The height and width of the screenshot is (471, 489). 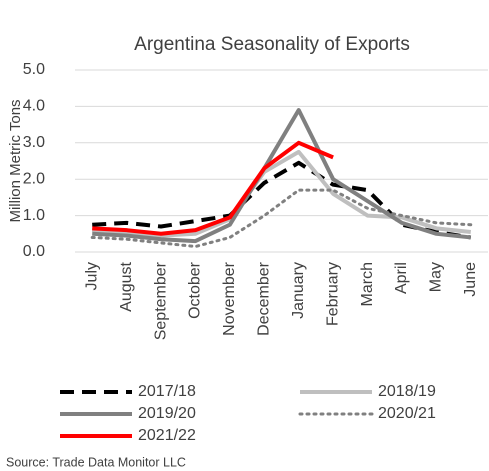 What do you see at coordinates (167, 435) in the screenshot?
I see `legend-label: 2021/22` at bounding box center [167, 435].